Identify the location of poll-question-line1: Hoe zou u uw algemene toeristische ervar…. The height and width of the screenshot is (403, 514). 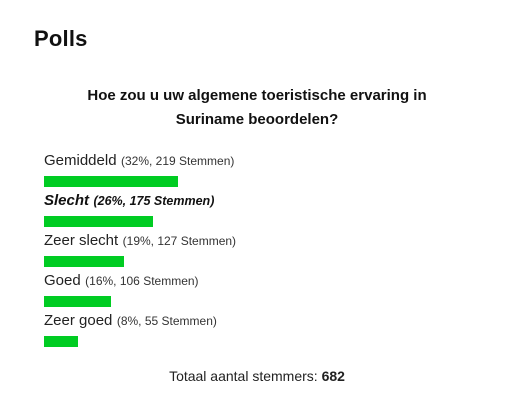
(257, 95).